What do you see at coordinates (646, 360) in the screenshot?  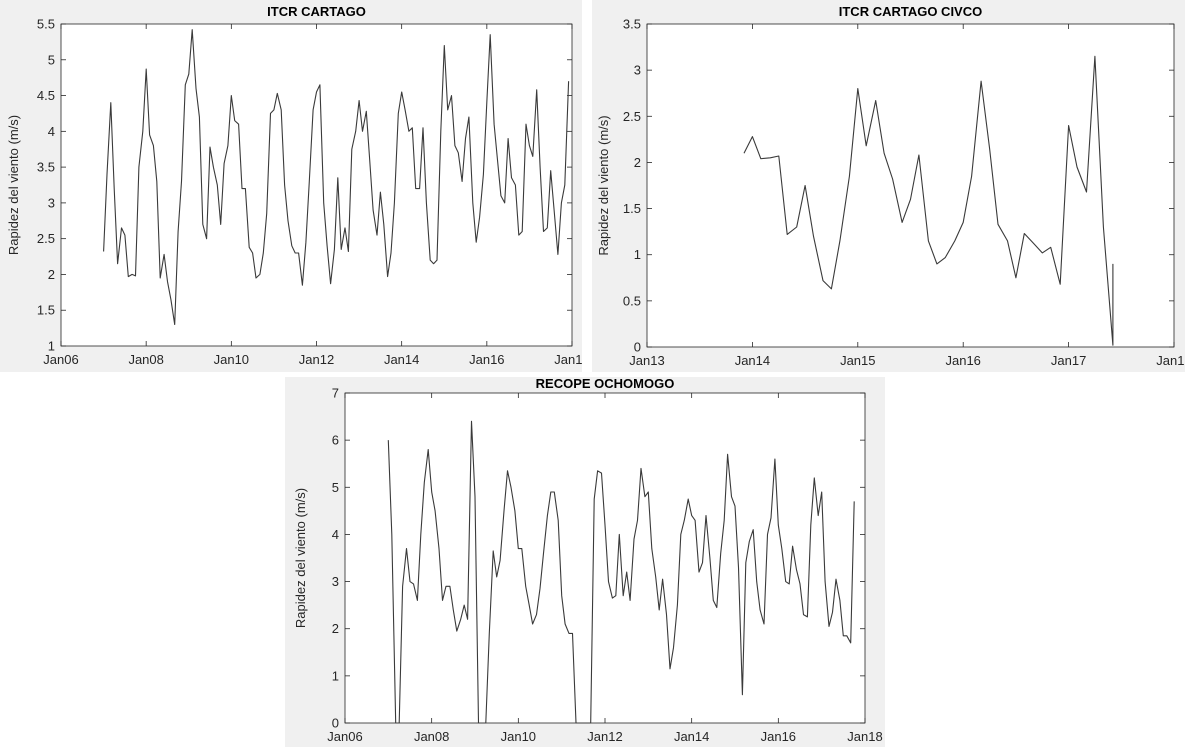 I see `chart-1-x-tick-label: Jan13` at bounding box center [646, 360].